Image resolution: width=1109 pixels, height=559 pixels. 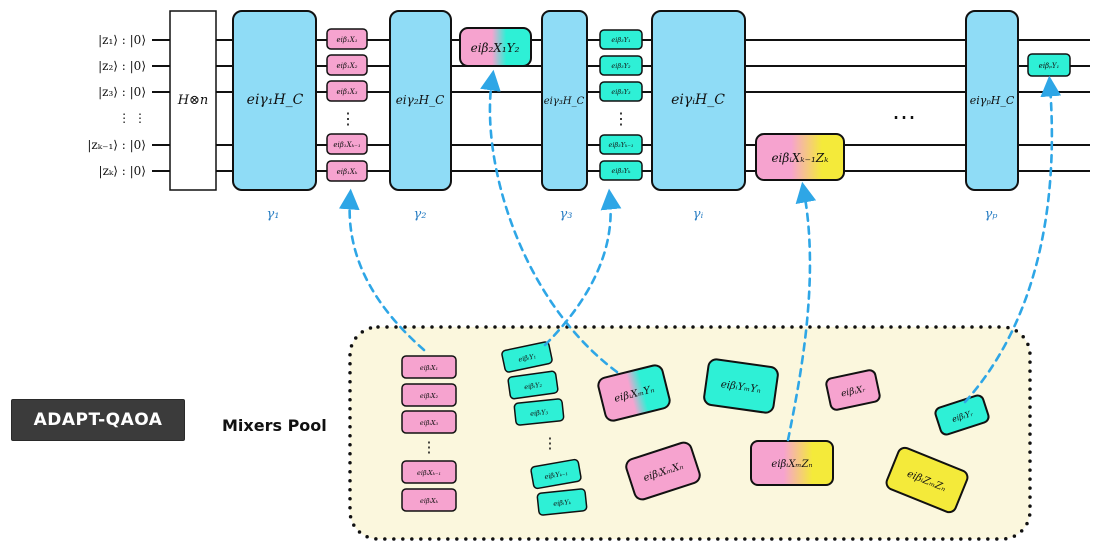 I want to click on cost-gate-label-i: eiγᵢH_C, so click(x=698, y=100).